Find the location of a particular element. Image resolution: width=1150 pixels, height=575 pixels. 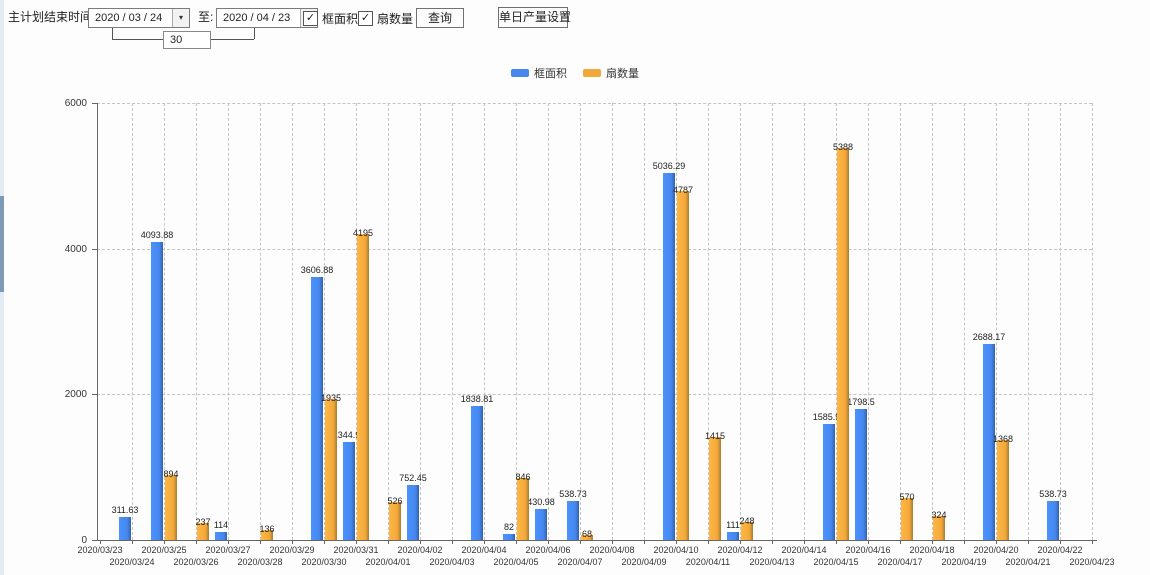

x-axis-date-label: 2020/04/05 is located at coordinates (516, 562).